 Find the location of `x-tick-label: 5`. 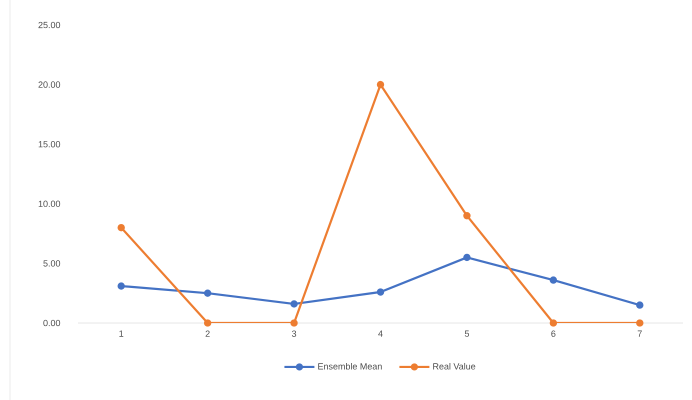

x-tick-label: 5 is located at coordinates (467, 333).